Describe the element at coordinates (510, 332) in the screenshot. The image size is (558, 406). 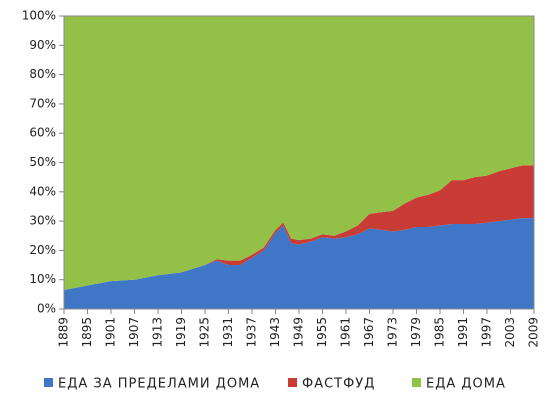
I see `x-tick-label: 2003` at that location.